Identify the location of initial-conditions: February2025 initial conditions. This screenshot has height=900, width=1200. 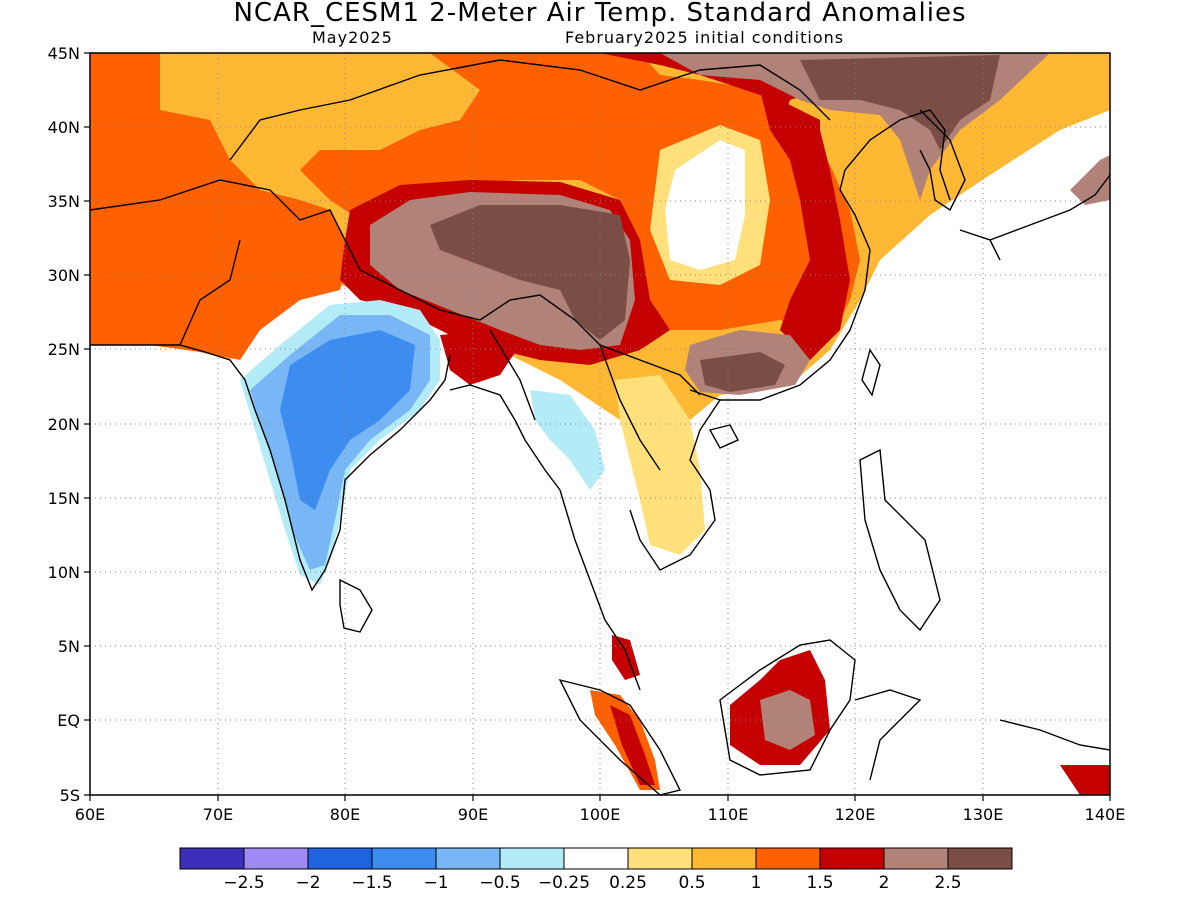
(705, 37).